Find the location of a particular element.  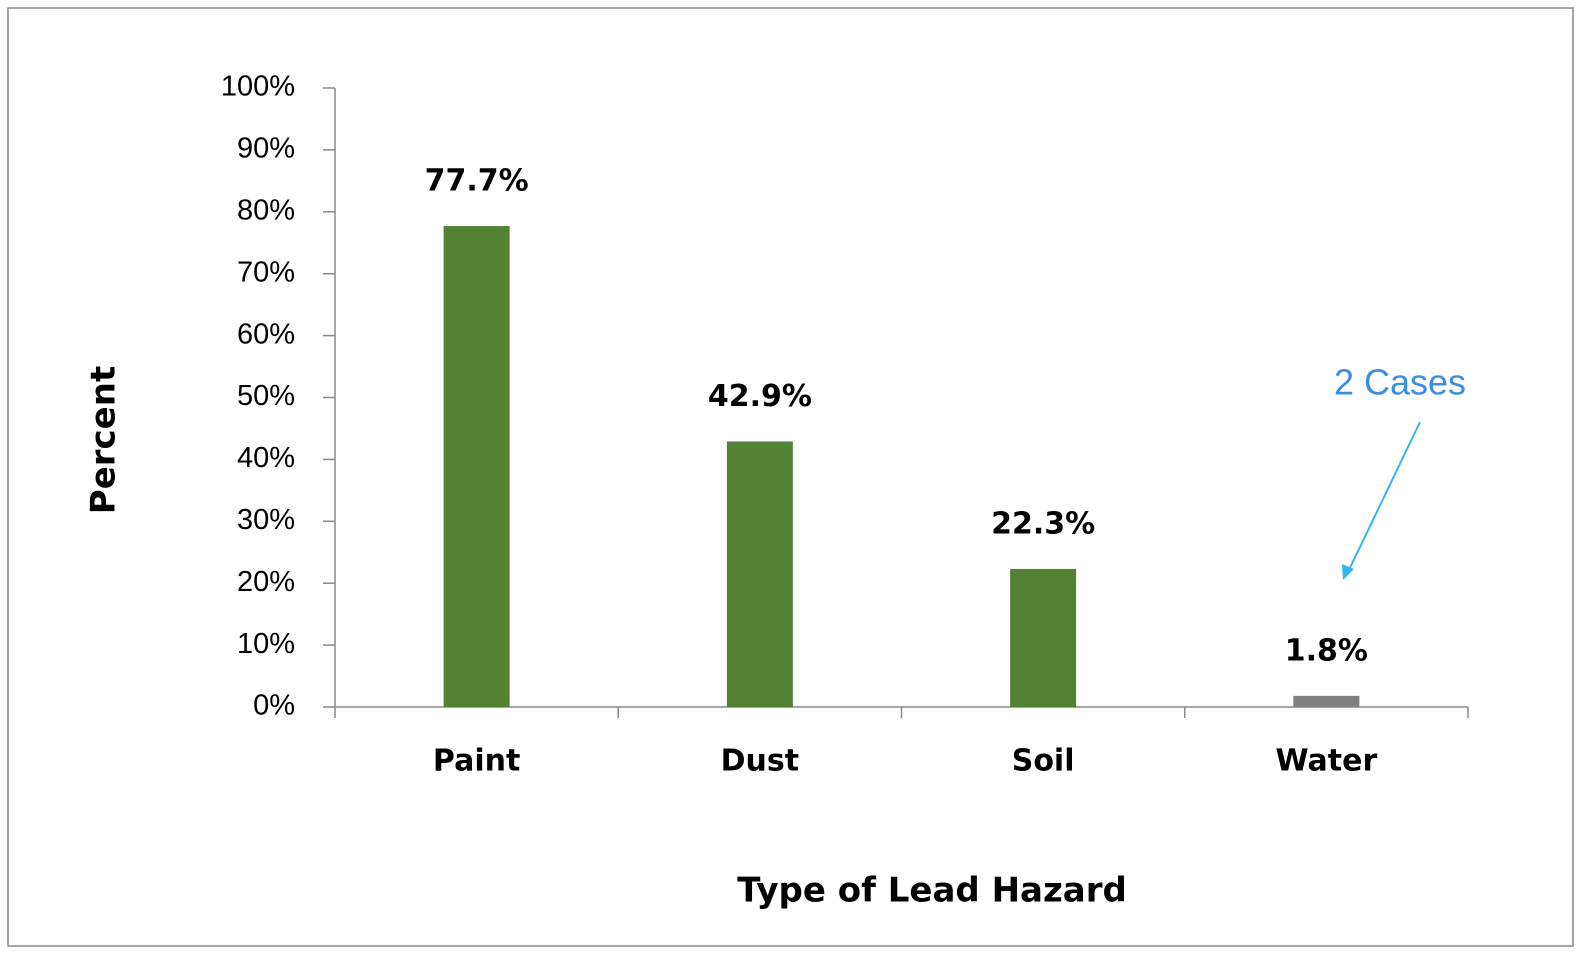

y-axis-title: Percent is located at coordinates (104, 440).